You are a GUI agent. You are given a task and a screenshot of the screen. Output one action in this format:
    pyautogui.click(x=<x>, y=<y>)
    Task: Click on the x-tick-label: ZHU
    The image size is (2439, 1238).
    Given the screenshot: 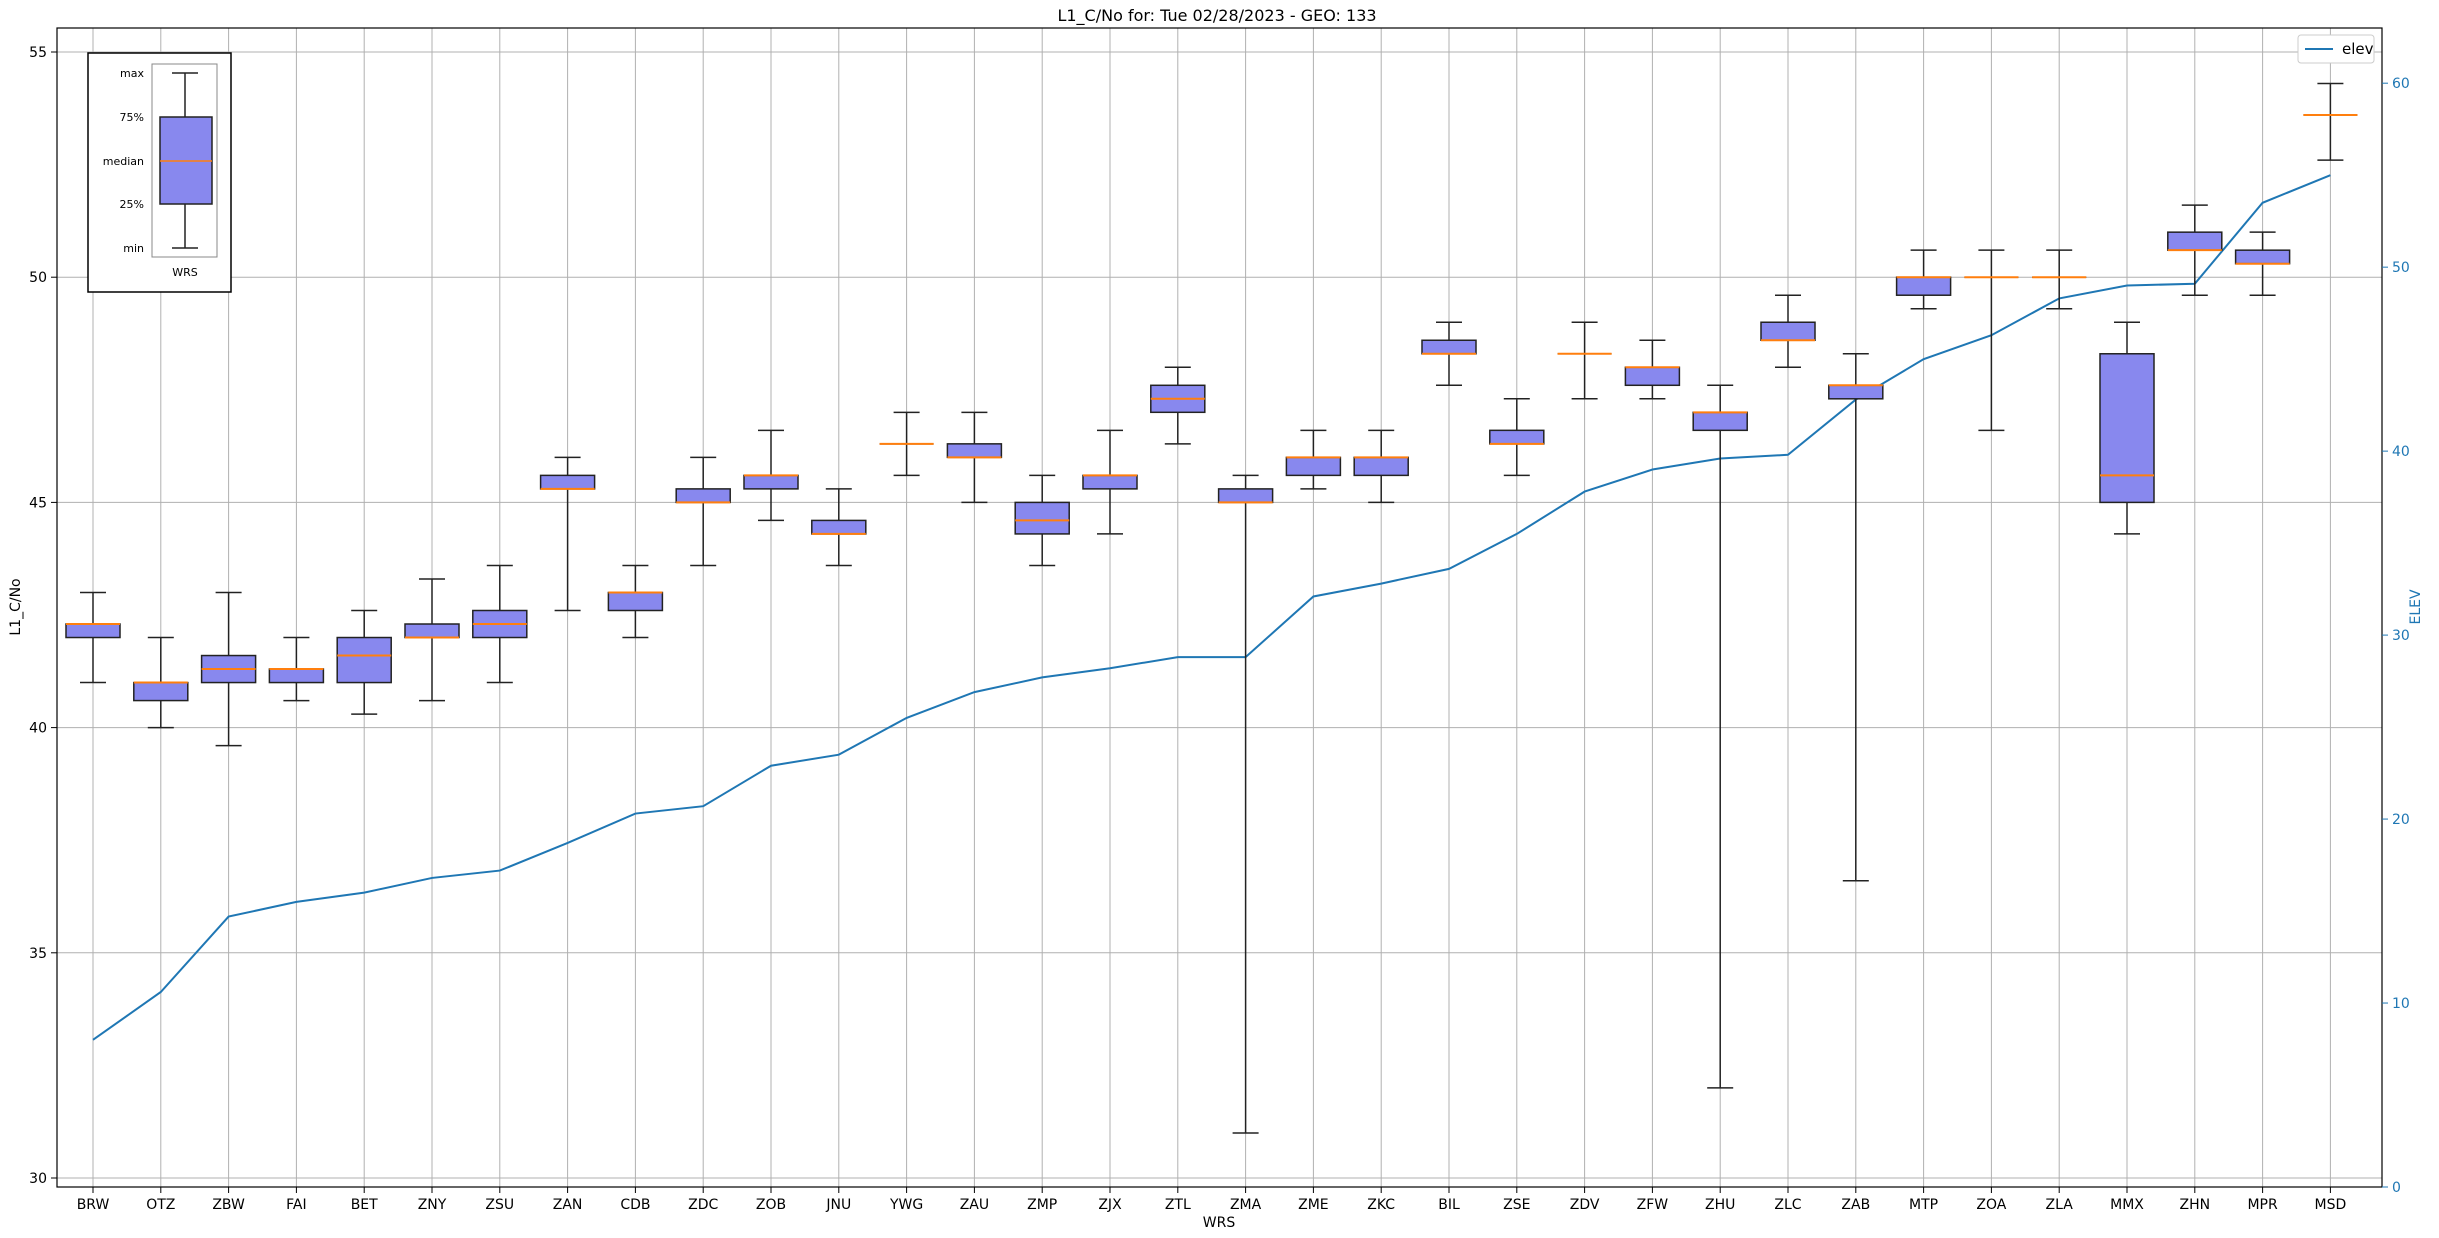 What is the action you would take?
    pyautogui.click(x=1720, y=1205)
    